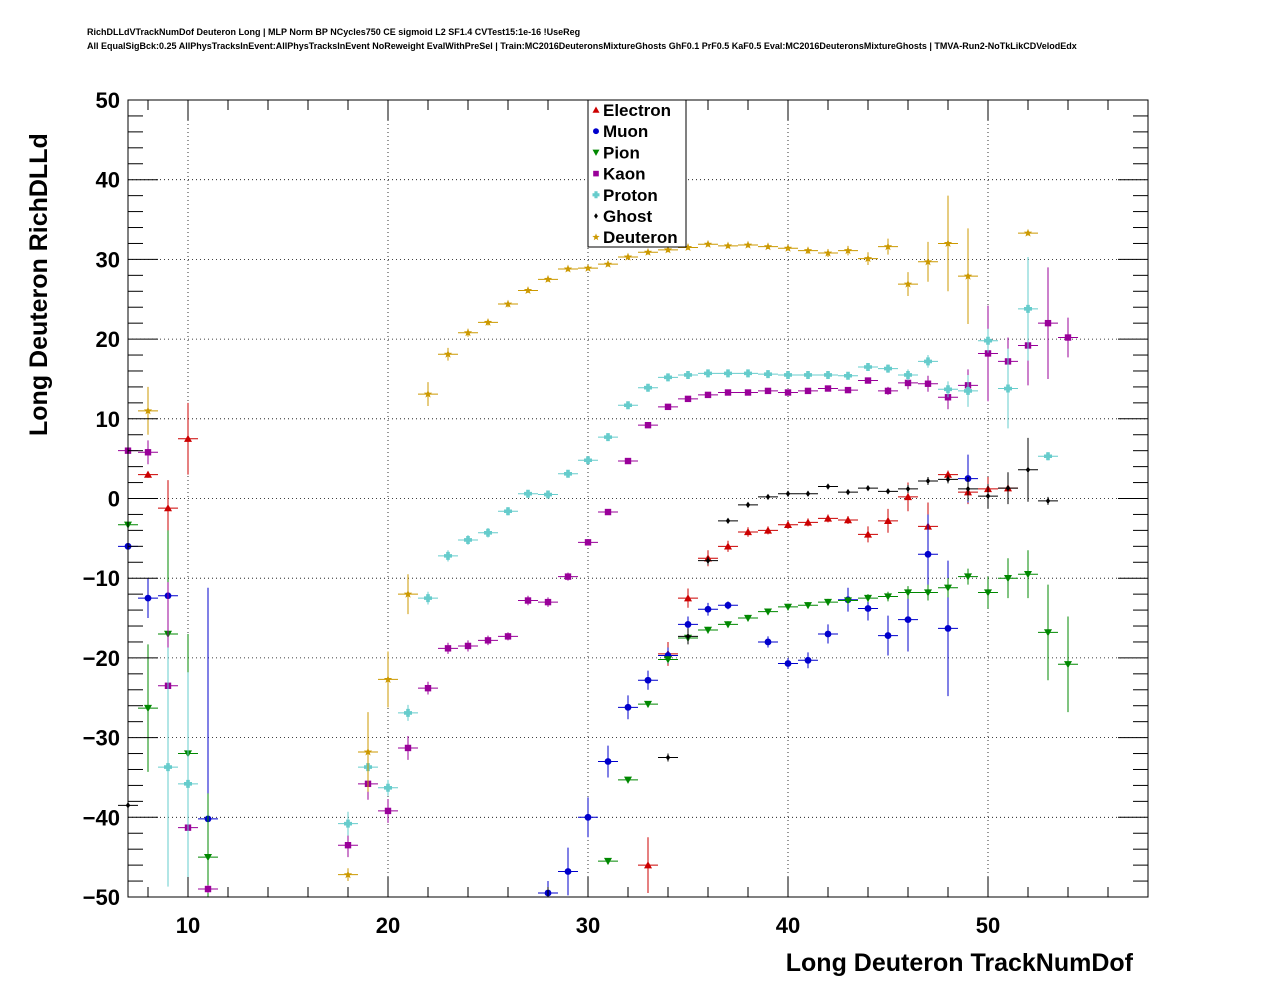  What do you see at coordinates (624, 174) in the screenshot?
I see `legend-label: Kaon` at bounding box center [624, 174].